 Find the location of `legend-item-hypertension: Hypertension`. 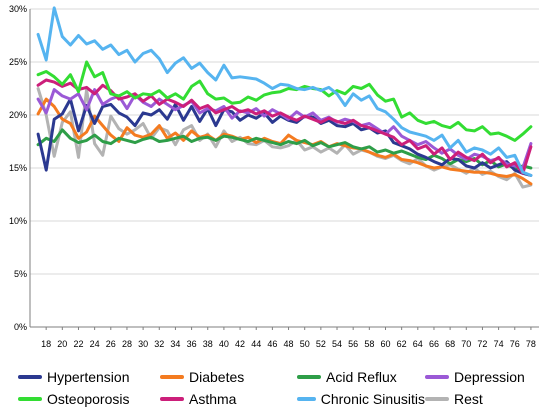

legend-item-hypertension: Hypertension is located at coordinates (89, 377).